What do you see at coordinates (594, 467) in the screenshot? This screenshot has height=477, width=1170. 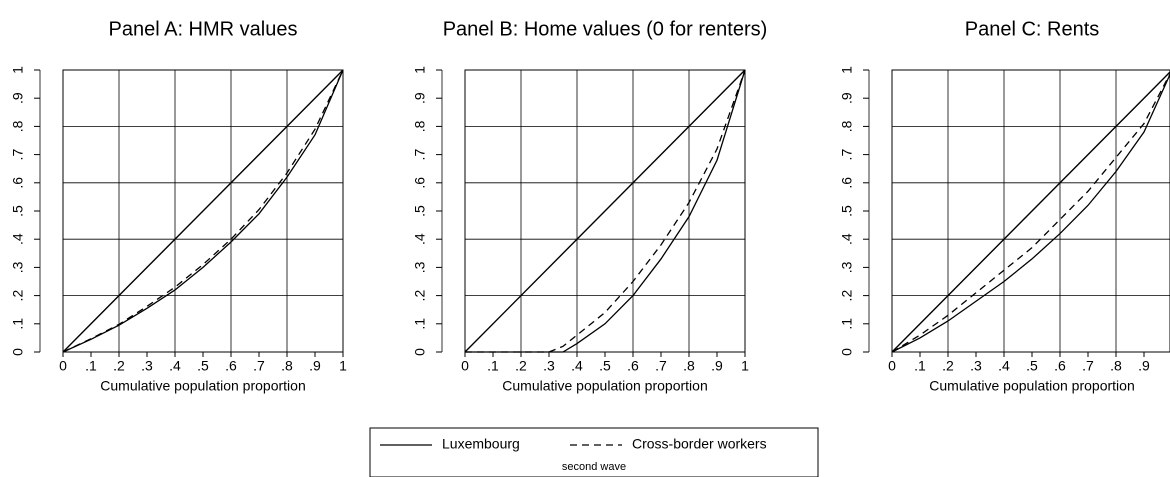 I see `legend-note: second wave` at bounding box center [594, 467].